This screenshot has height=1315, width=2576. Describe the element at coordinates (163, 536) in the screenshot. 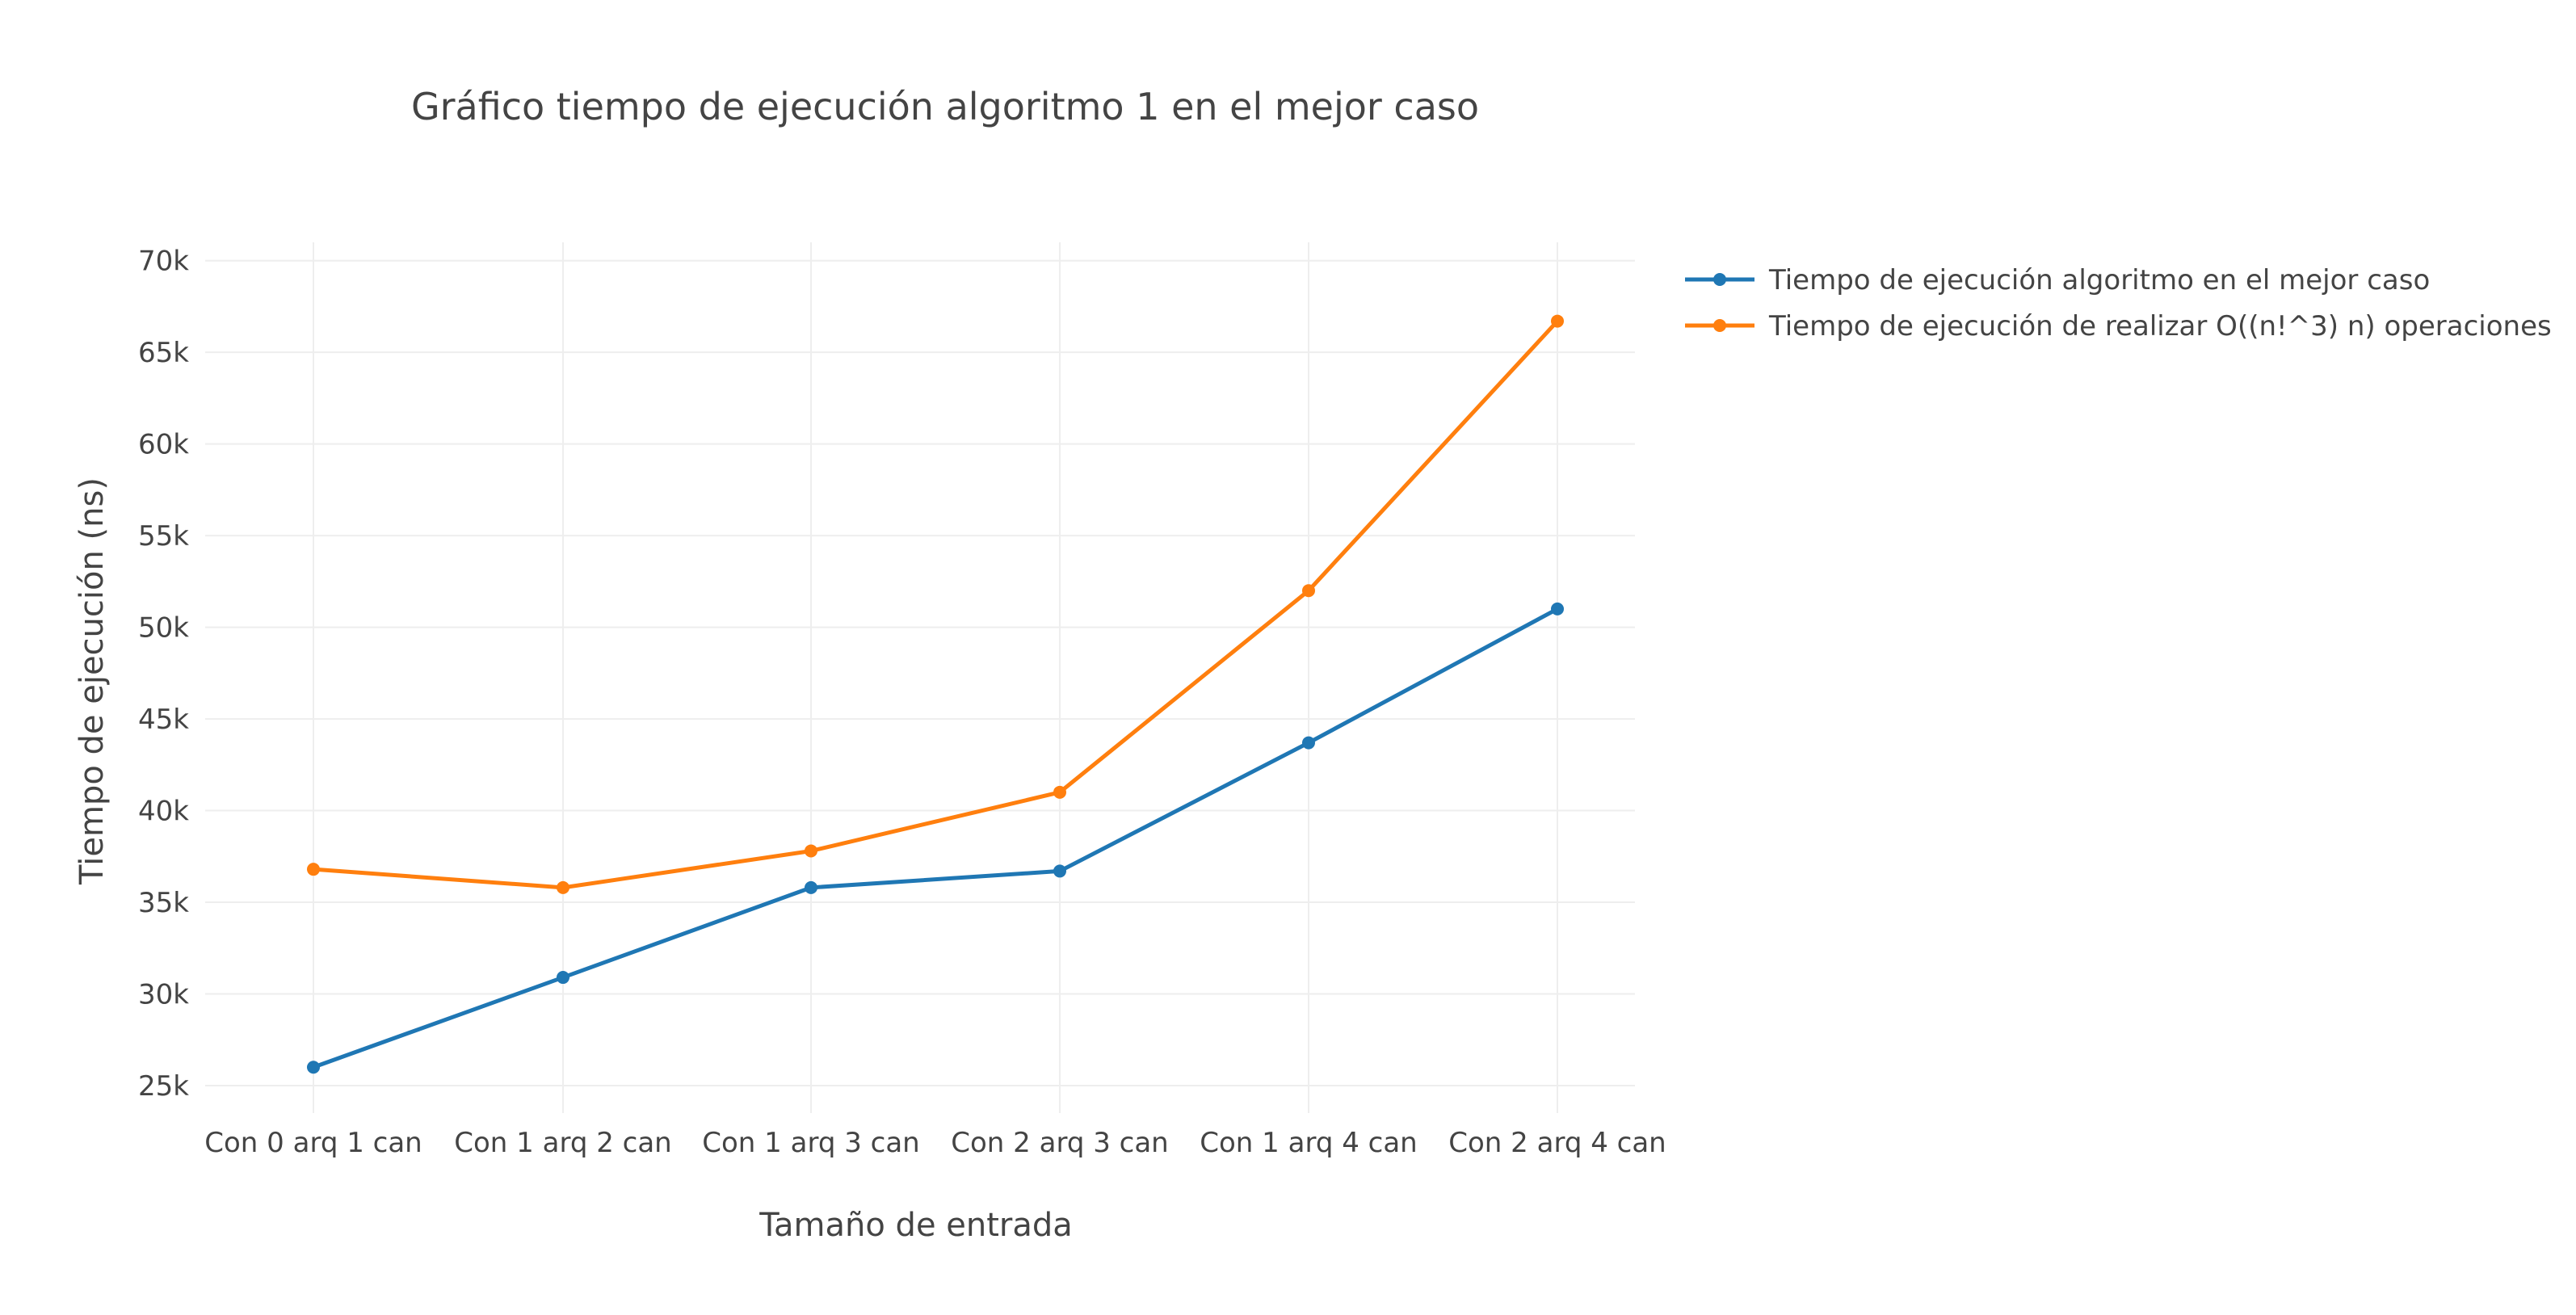

I see `y-tick-label: 55k` at that location.